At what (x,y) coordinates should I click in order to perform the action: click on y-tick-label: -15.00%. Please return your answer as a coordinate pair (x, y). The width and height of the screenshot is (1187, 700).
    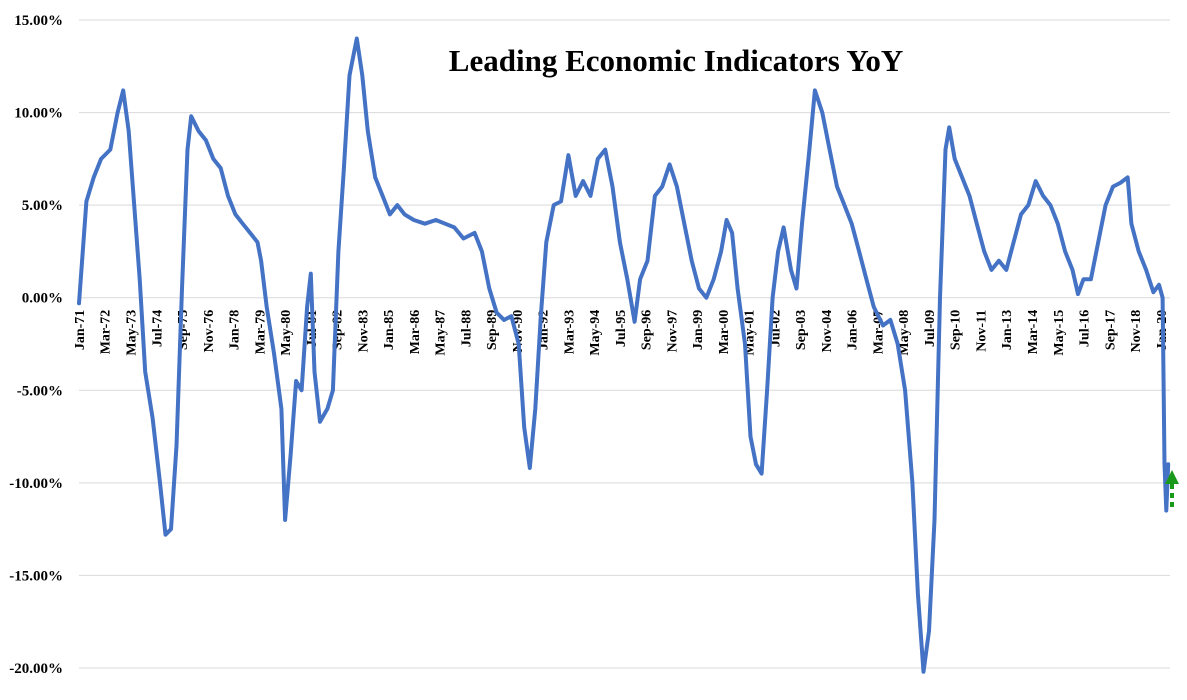
    Looking at the image, I should click on (36, 576).